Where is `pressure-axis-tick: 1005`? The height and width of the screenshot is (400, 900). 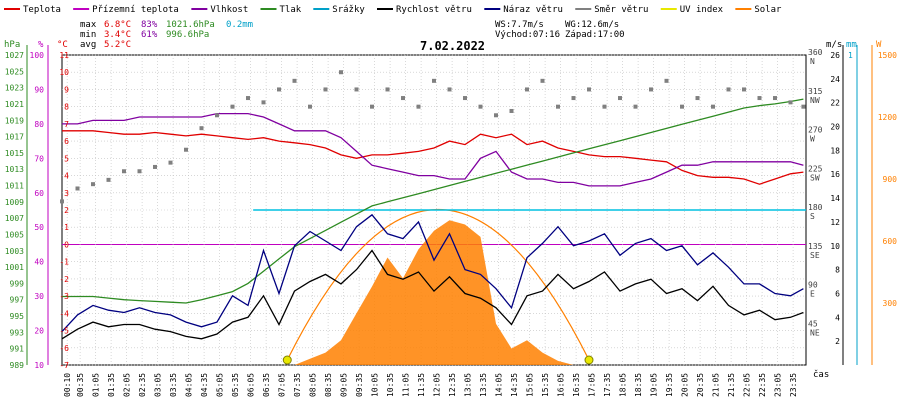 pressure-axis-tick: 1005 is located at coordinates (14, 234).